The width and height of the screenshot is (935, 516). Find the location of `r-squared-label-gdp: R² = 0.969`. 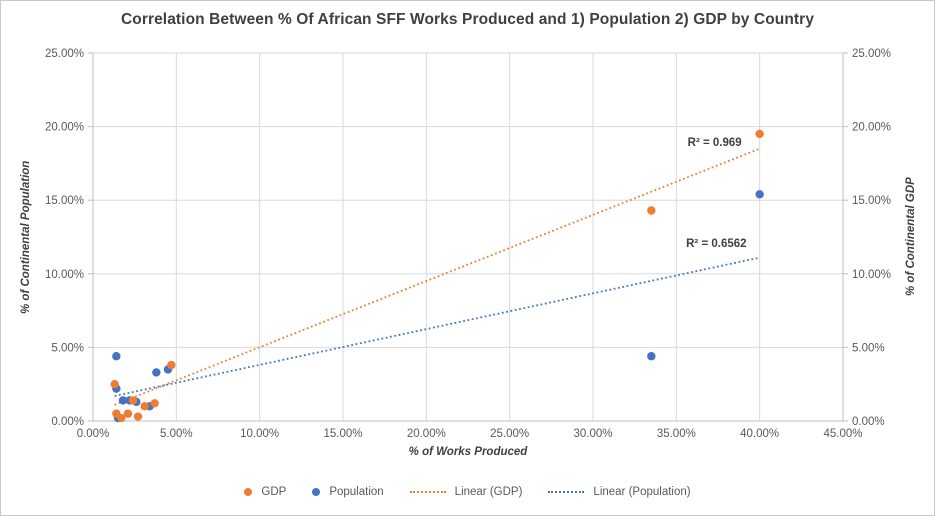

r-squared-label-gdp: R² = 0.969 is located at coordinates (714, 142).